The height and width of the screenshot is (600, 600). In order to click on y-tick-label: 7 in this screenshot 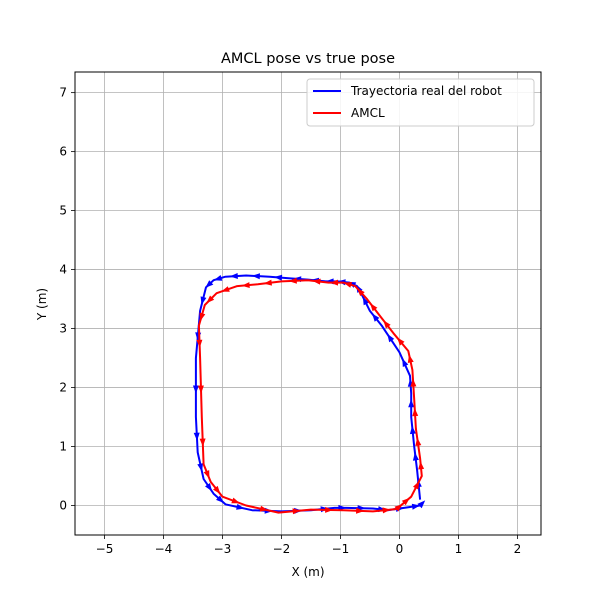, I will do `click(63, 93)`.